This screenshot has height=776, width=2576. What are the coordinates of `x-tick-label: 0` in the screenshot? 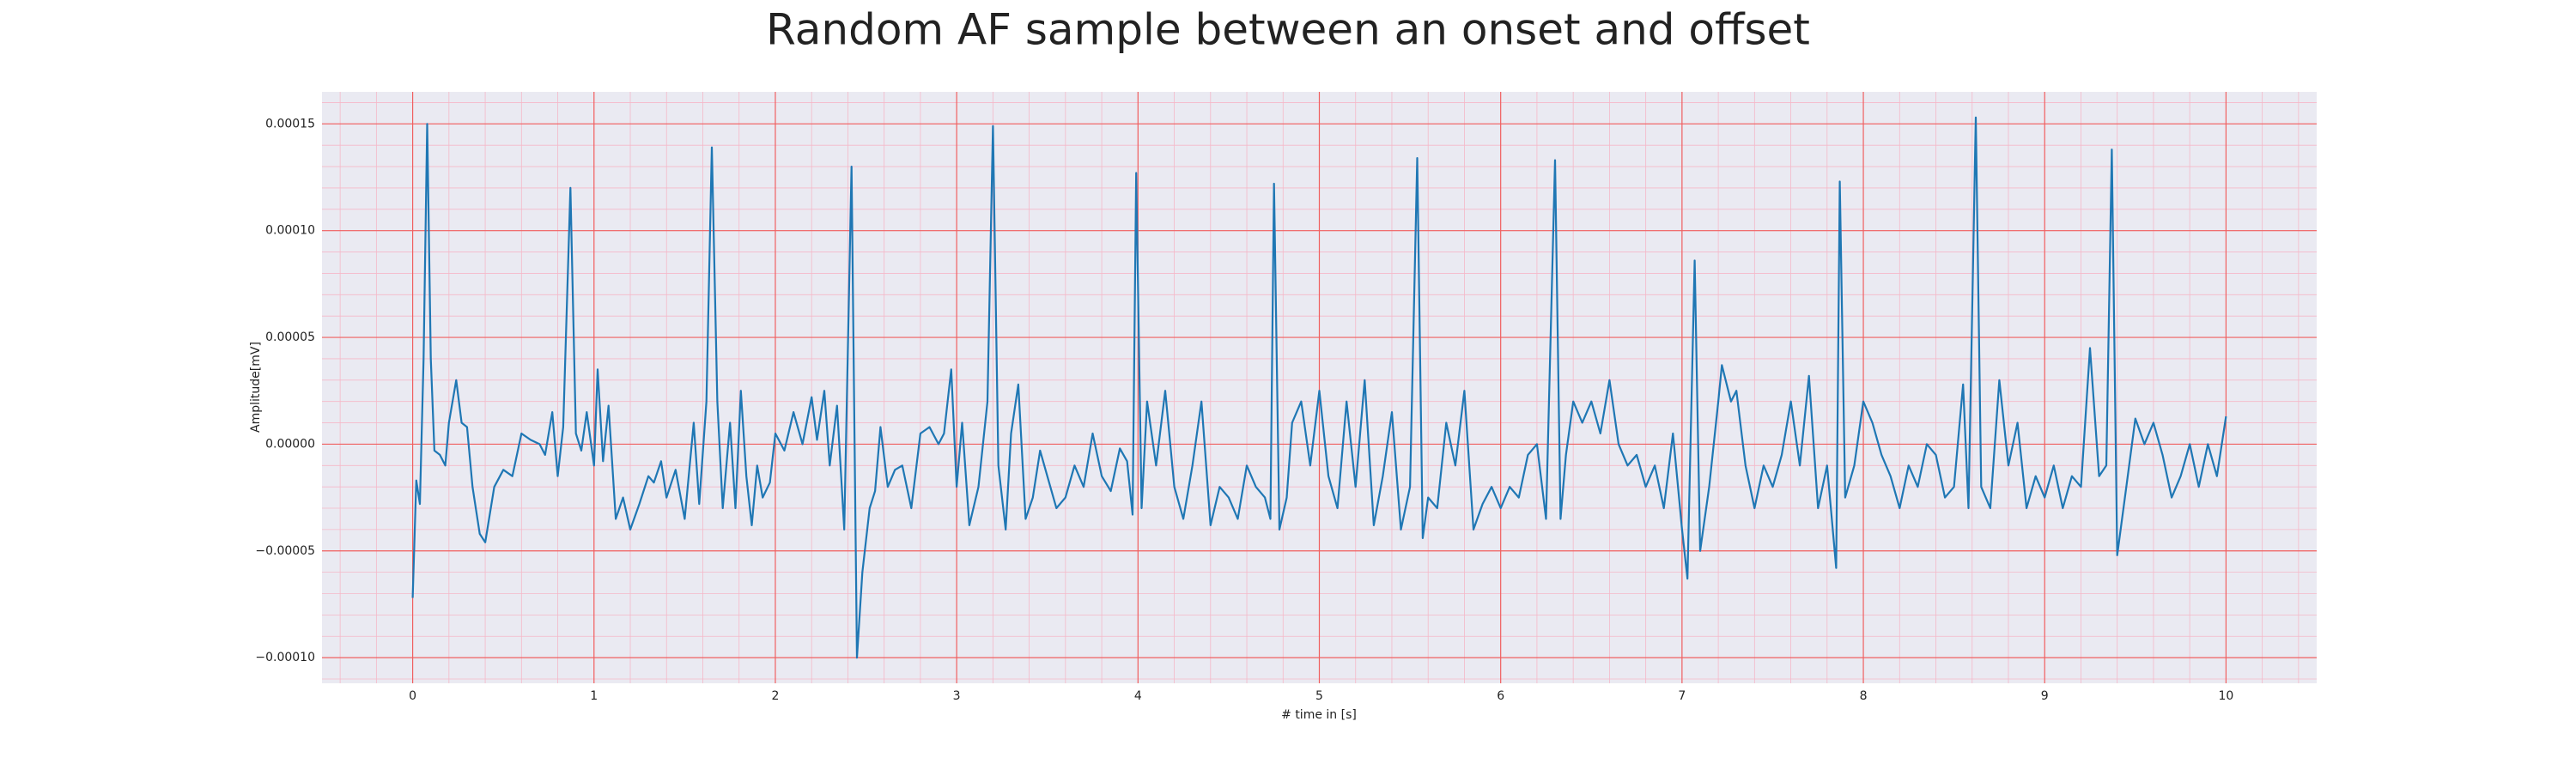 It's located at (412, 696).